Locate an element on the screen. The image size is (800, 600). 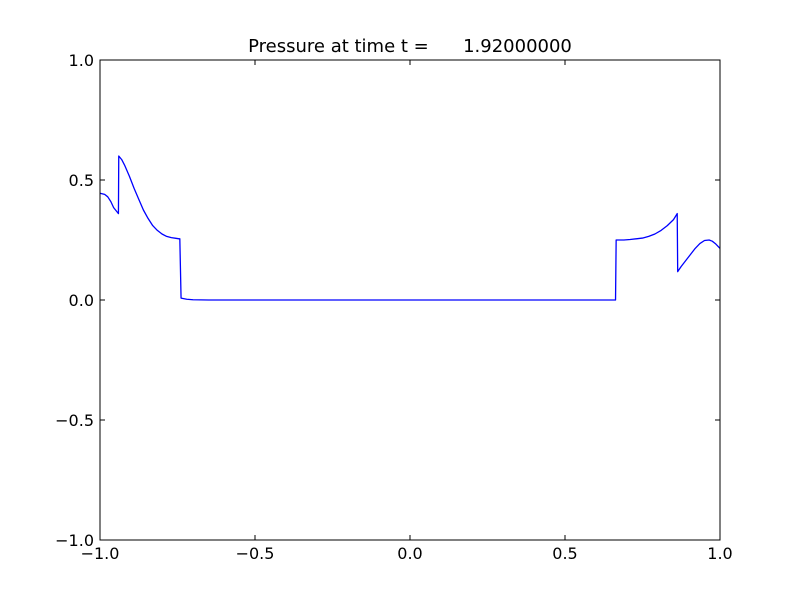
y-tick-label: 1.0 is located at coordinates (81, 60).